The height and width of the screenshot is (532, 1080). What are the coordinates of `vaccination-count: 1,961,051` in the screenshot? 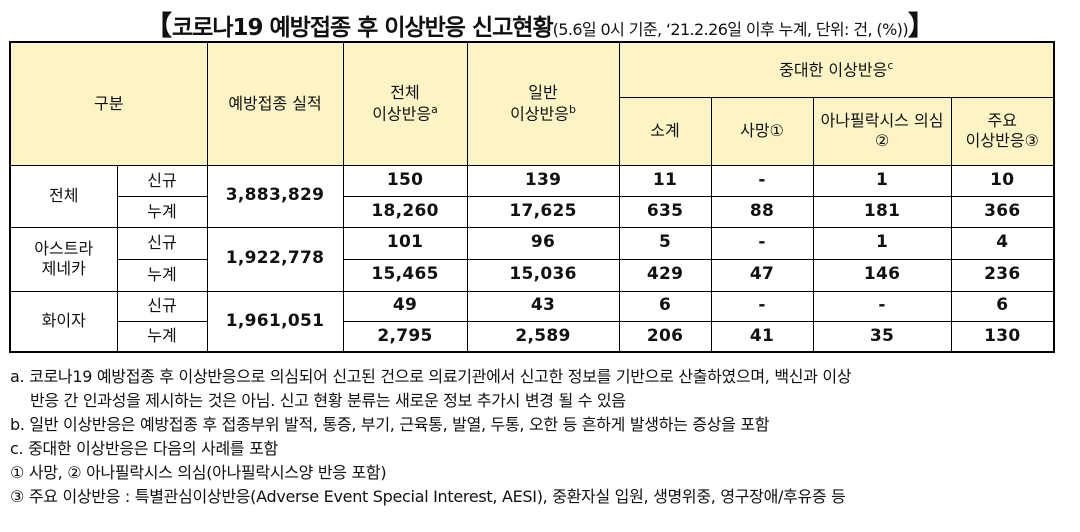 It's located at (275, 321).